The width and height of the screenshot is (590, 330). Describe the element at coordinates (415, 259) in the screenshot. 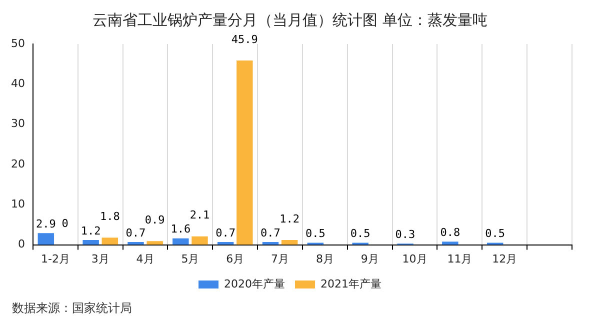

I see `x-tick-label: 10月` at that location.